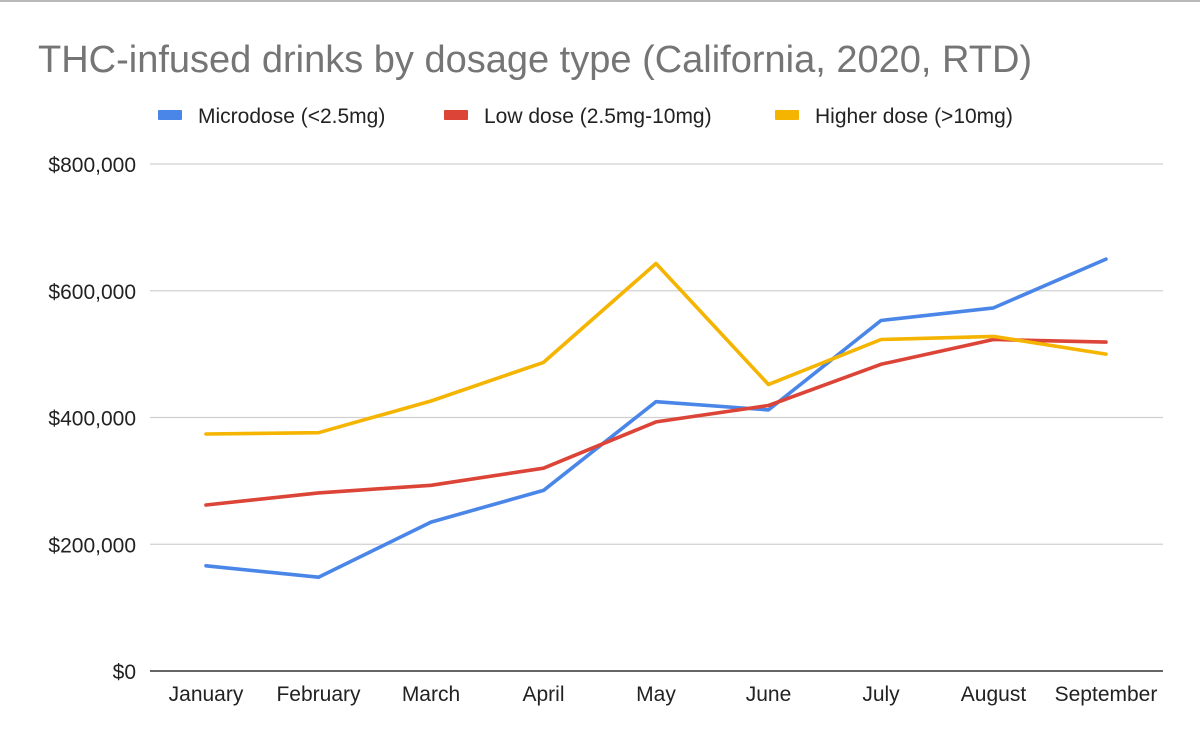  I want to click on top-border, so click(600, 1).